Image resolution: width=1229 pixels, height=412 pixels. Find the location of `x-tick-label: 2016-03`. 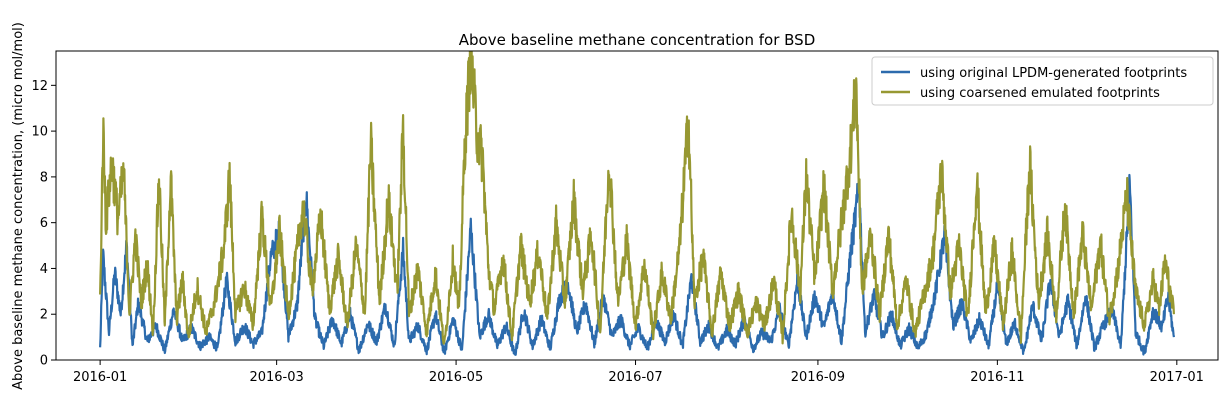

x-tick-label: 2016-03 is located at coordinates (276, 377).